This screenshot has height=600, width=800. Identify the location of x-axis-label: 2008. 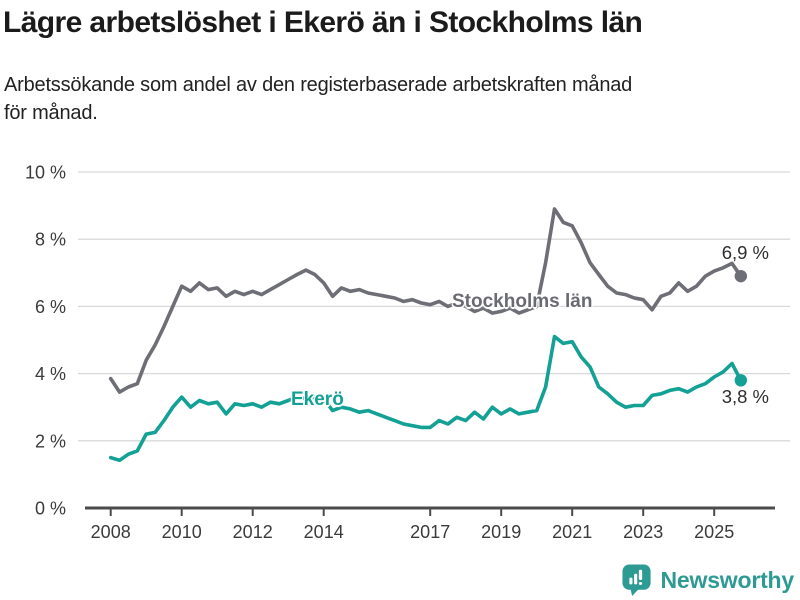
(111, 532).